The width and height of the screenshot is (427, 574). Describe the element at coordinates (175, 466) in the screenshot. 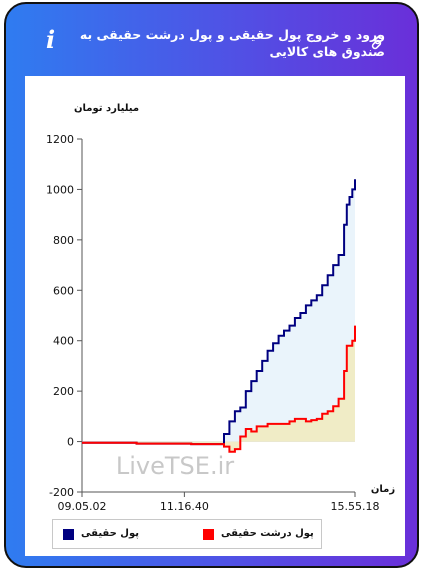

I see `watermark: LiveTSE.ir` at that location.